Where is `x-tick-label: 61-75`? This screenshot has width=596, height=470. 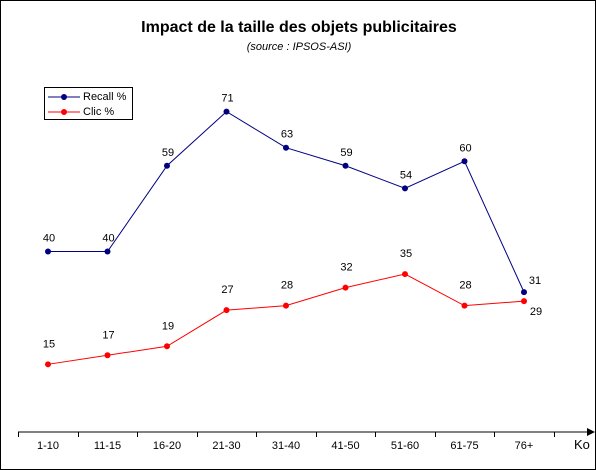
x-tick-label: 61-75 is located at coordinates (464, 446).